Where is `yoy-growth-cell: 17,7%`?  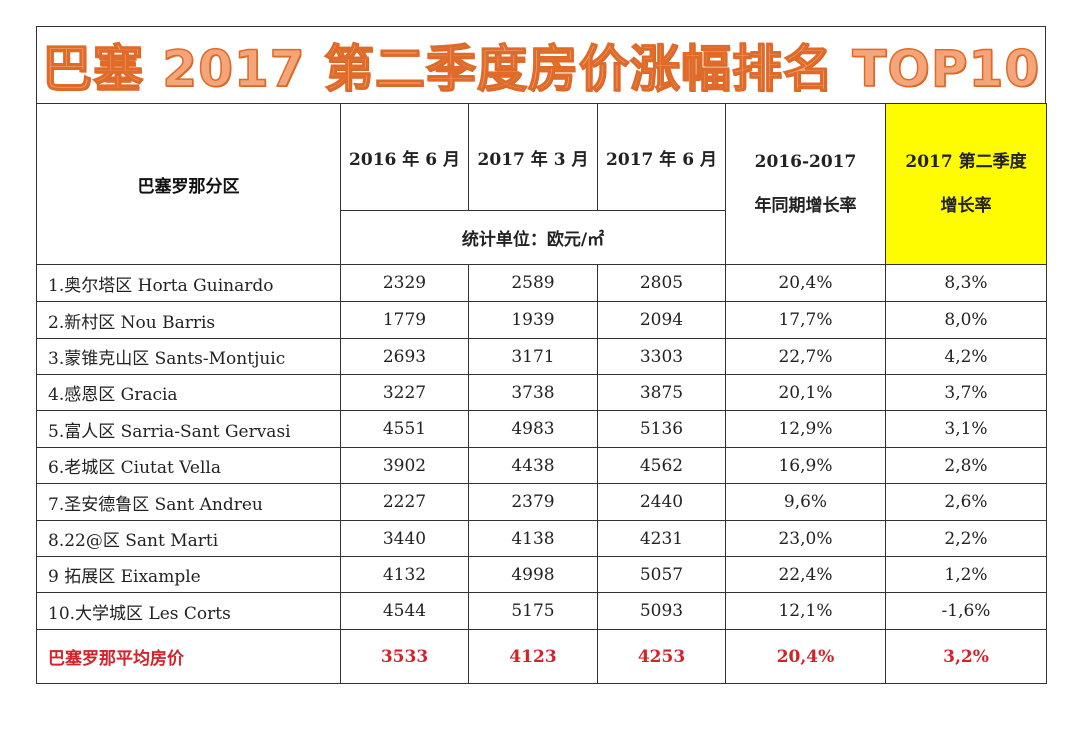
yoy-growth-cell: 17,7% is located at coordinates (805, 320).